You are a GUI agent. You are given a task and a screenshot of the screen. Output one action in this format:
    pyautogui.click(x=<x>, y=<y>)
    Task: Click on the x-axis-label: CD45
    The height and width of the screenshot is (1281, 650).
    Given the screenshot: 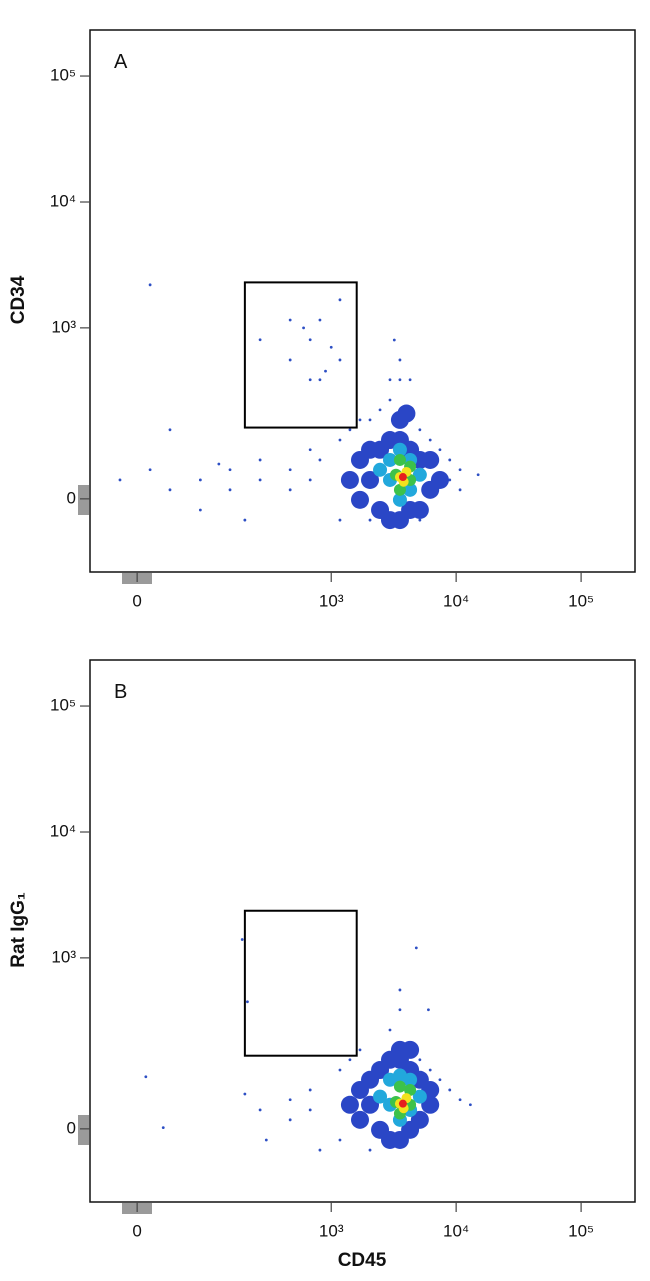 What is the action you would take?
    pyautogui.click(x=362, y=1260)
    